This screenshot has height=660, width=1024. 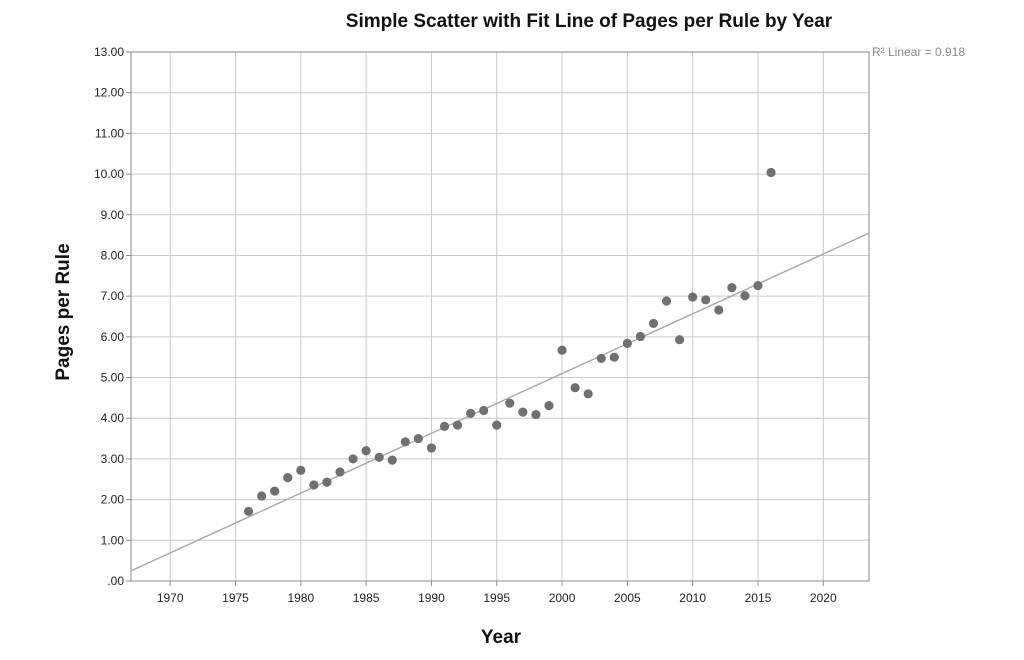 What do you see at coordinates (501, 637) in the screenshot?
I see `x-axis-title: Year` at bounding box center [501, 637].